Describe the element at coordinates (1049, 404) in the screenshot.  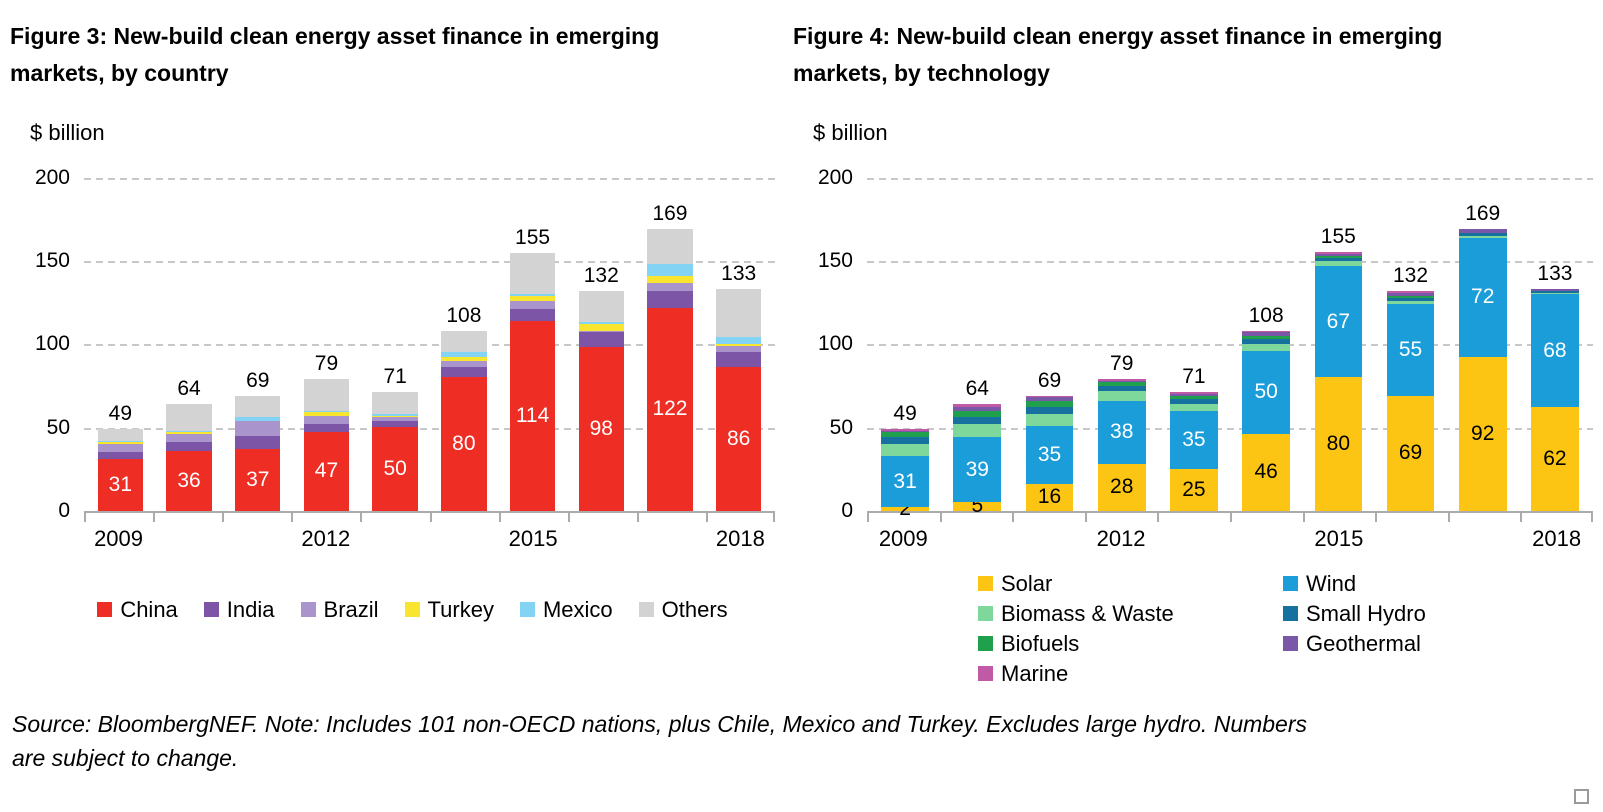
I see `bar-segment-biofuels` at that location.